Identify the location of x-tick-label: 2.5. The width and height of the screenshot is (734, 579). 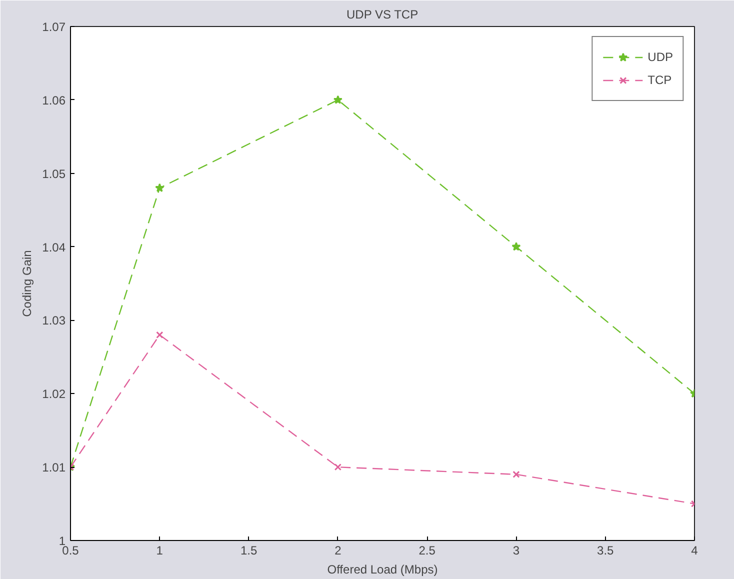
(427, 551).